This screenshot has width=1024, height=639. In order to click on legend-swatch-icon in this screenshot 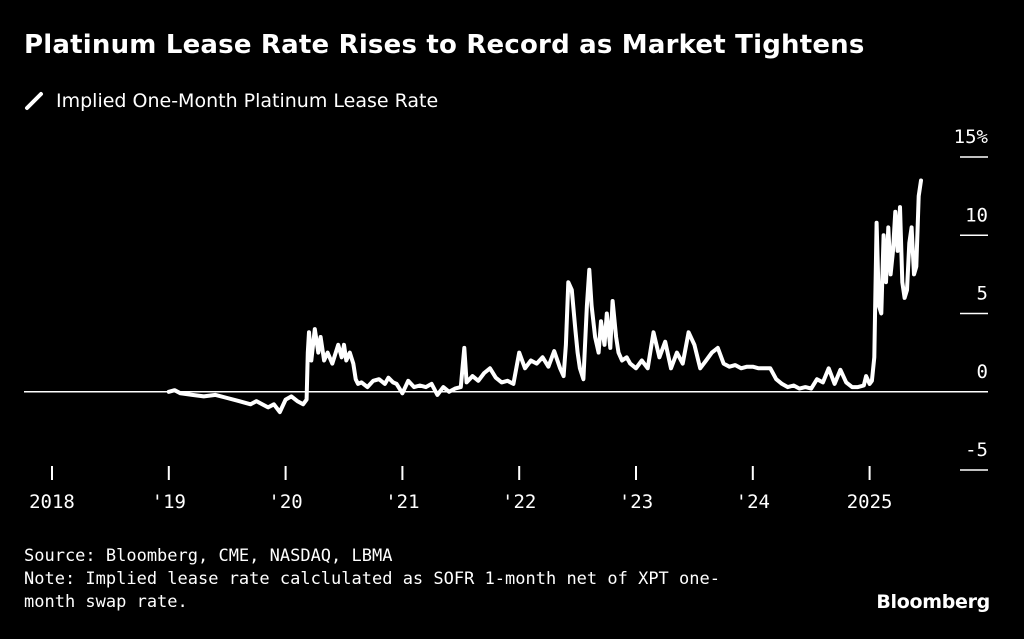, I will do `click(34, 101)`.